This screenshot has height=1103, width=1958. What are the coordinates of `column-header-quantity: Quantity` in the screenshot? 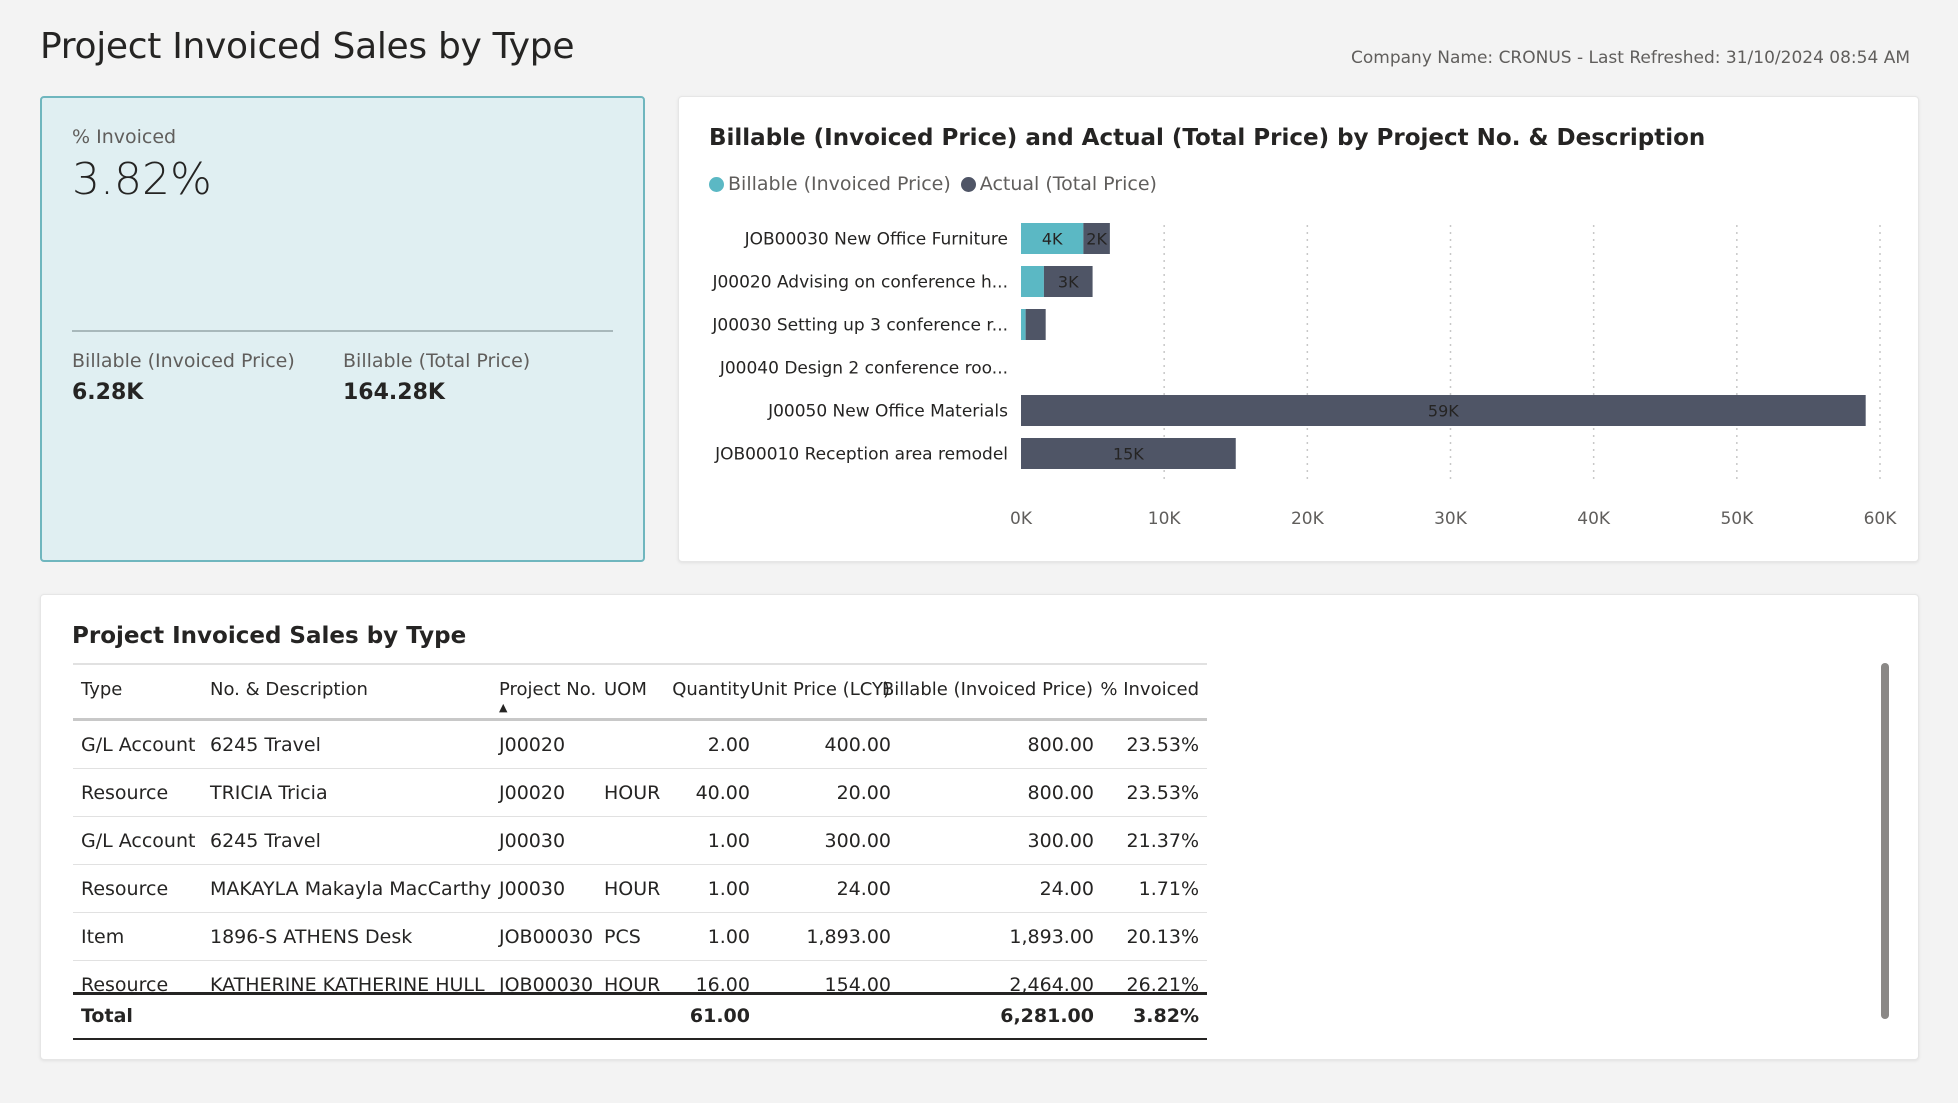 It's located at (711, 689).